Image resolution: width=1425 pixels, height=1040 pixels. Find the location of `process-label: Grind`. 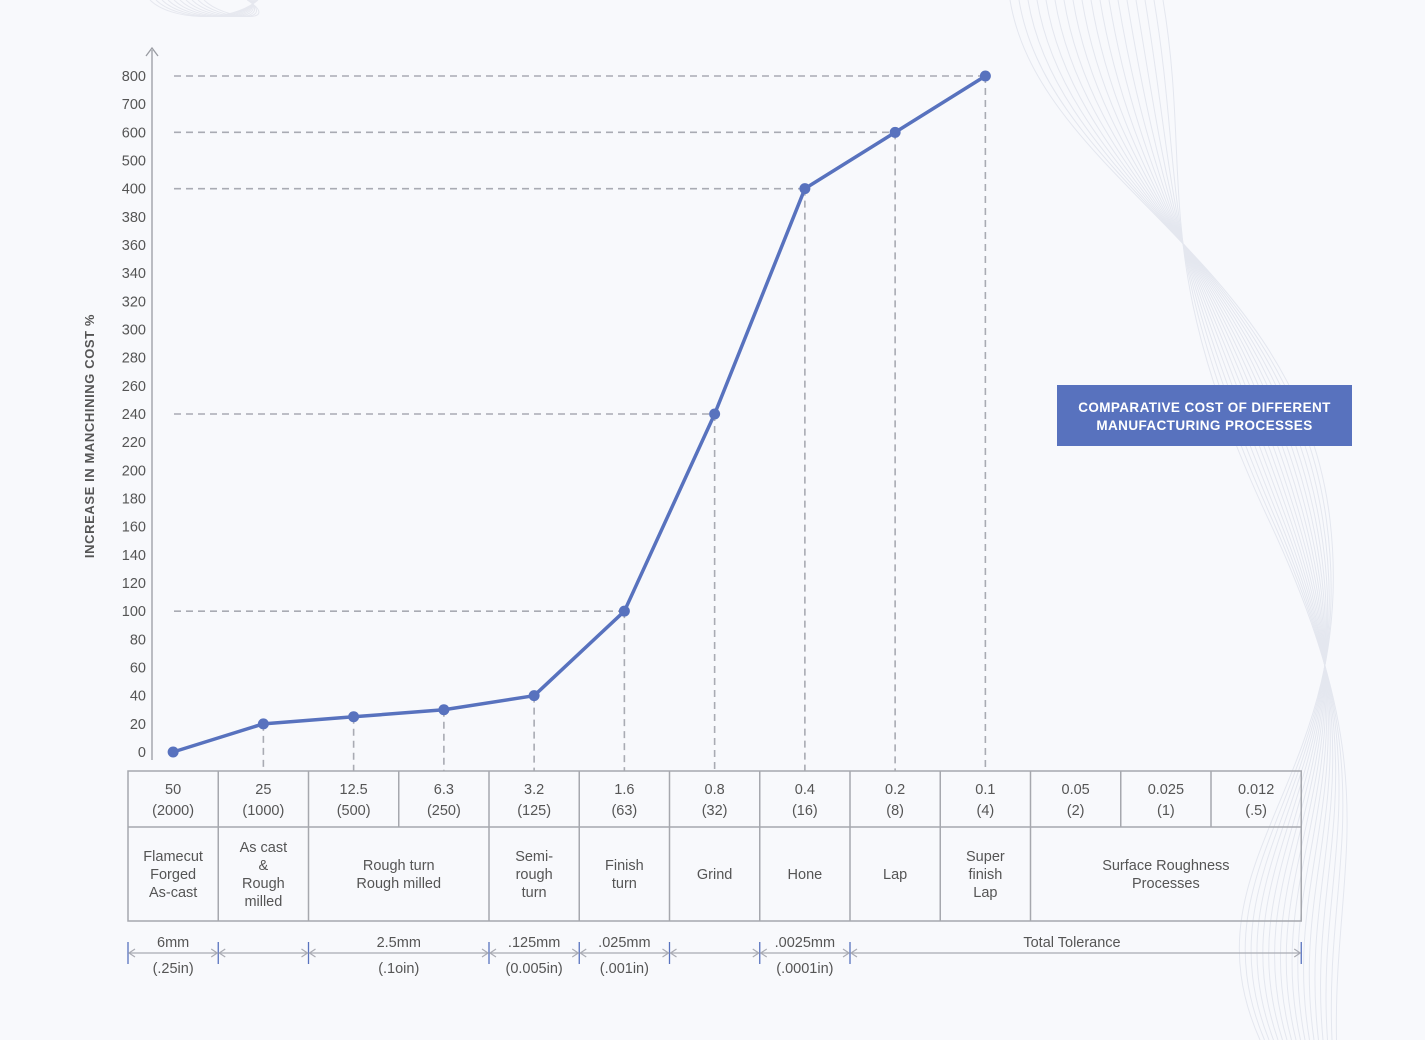

process-label: Grind is located at coordinates (714, 875).